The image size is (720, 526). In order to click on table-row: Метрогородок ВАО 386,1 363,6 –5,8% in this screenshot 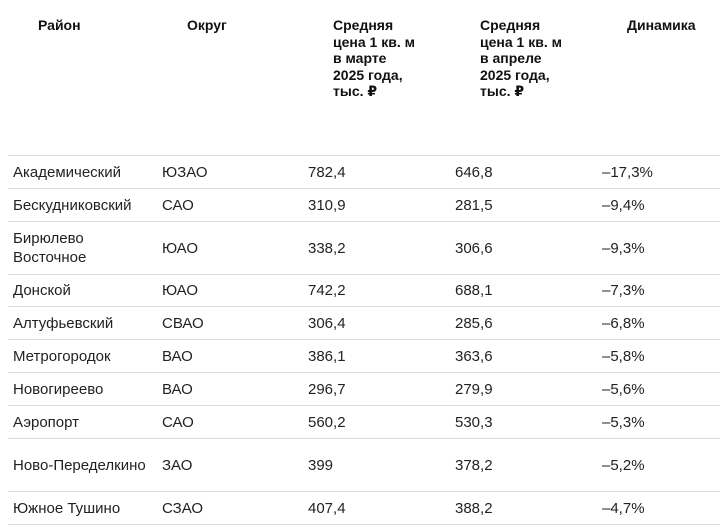, I will do `click(364, 355)`.